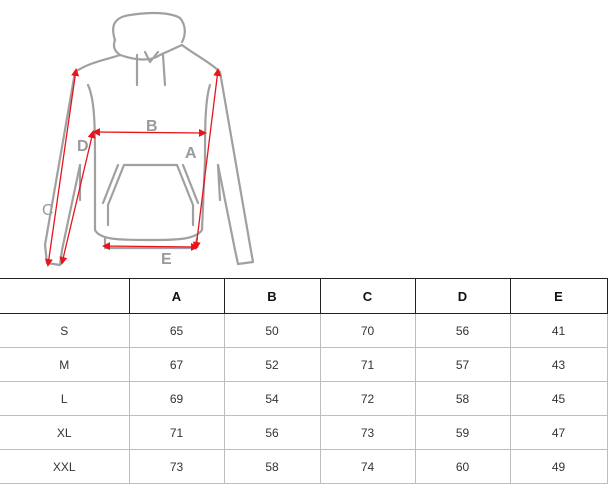 The width and height of the screenshot is (615, 502). What do you see at coordinates (367, 330) in the screenshot?
I see `measurement-cell: 70` at bounding box center [367, 330].